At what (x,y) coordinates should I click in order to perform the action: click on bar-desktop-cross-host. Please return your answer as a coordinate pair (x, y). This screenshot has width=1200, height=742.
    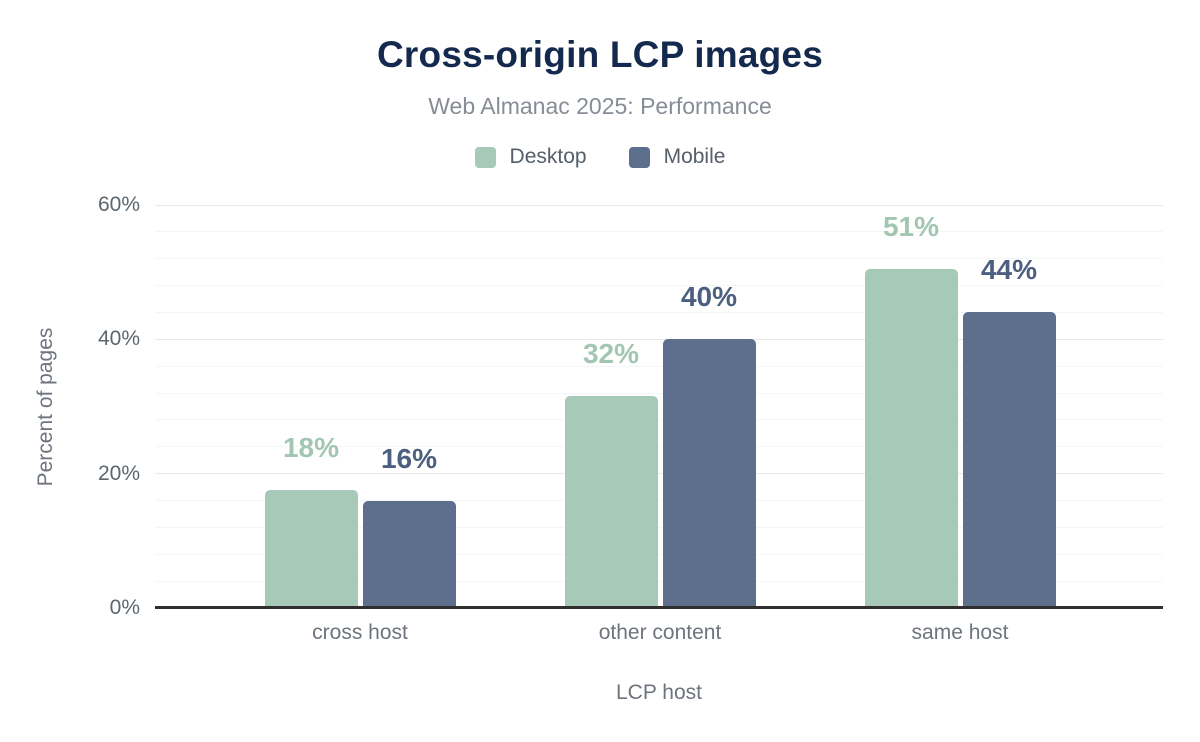
    Looking at the image, I should click on (311, 549).